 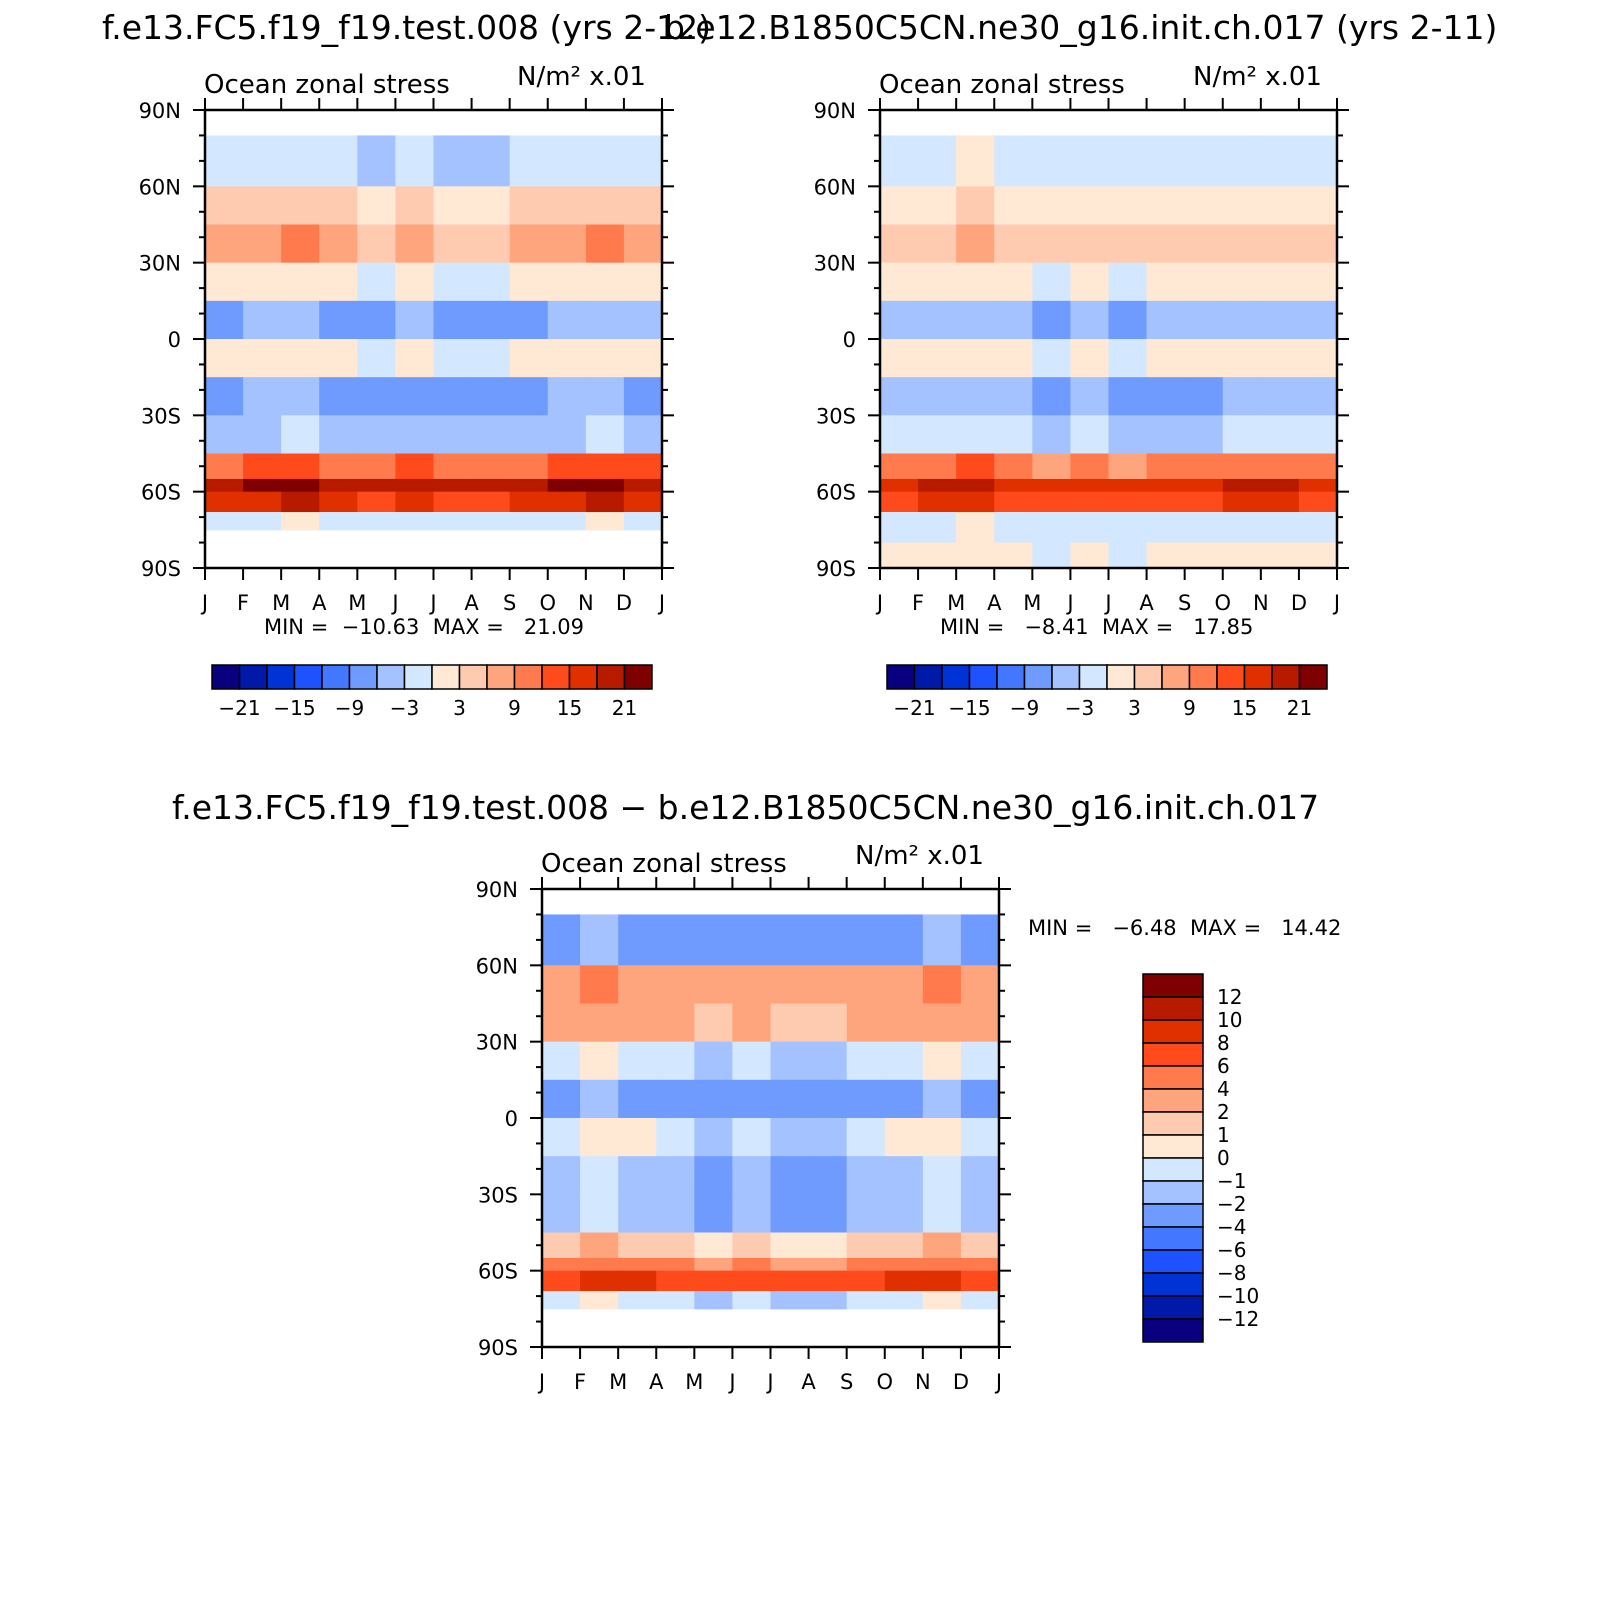 What do you see at coordinates (497, 890) in the screenshot?
I see `y-tick-label: 90N` at bounding box center [497, 890].